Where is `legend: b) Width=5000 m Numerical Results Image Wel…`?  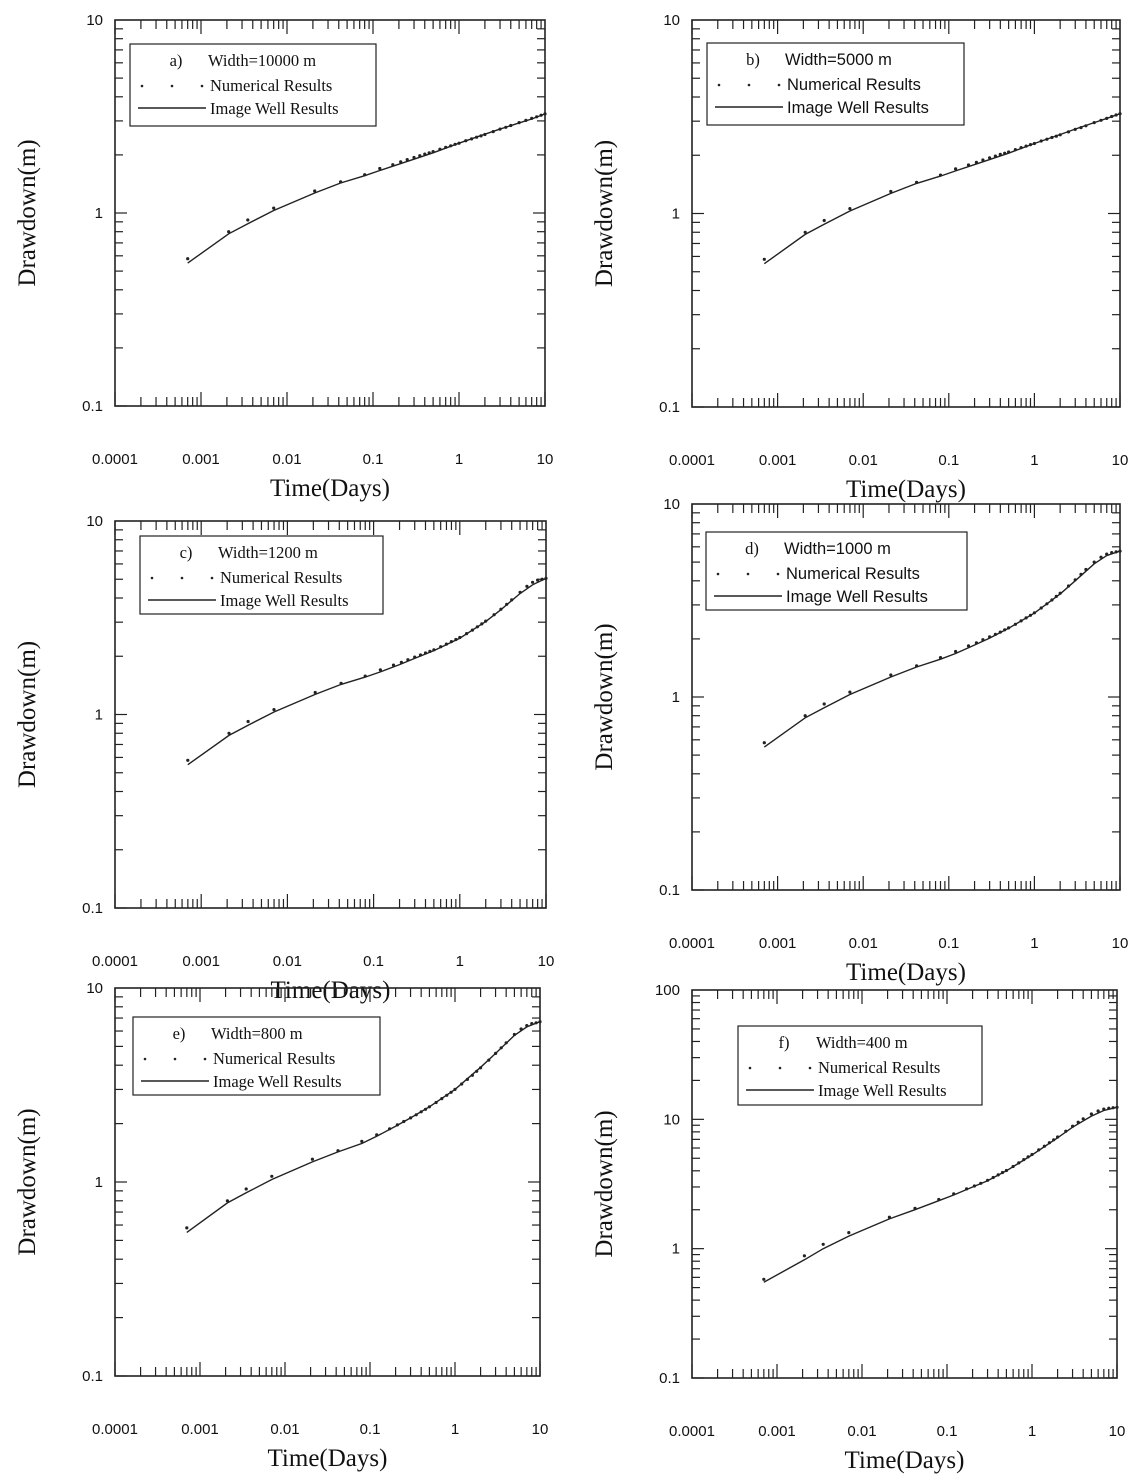 legend: b) Width=5000 m Numerical Results Image Wel… is located at coordinates (835, 84).